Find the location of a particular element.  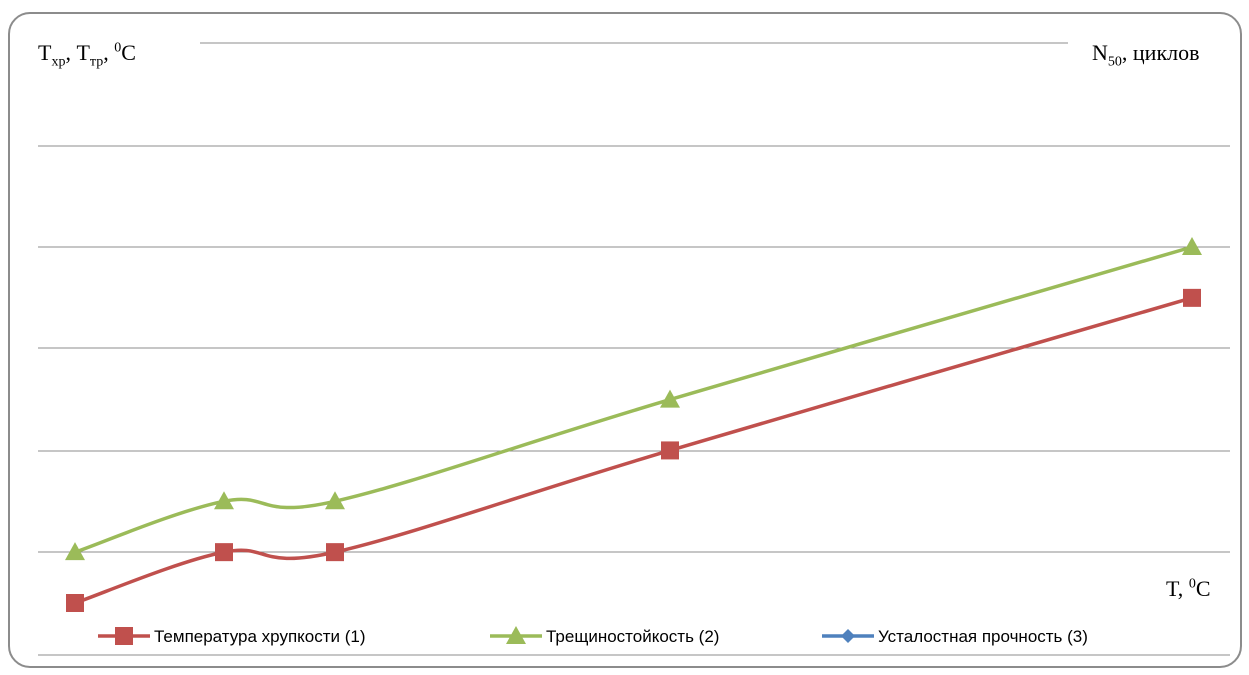

y-axis-label-left: Tхр, Tтр, 0C is located at coordinates (87, 55).